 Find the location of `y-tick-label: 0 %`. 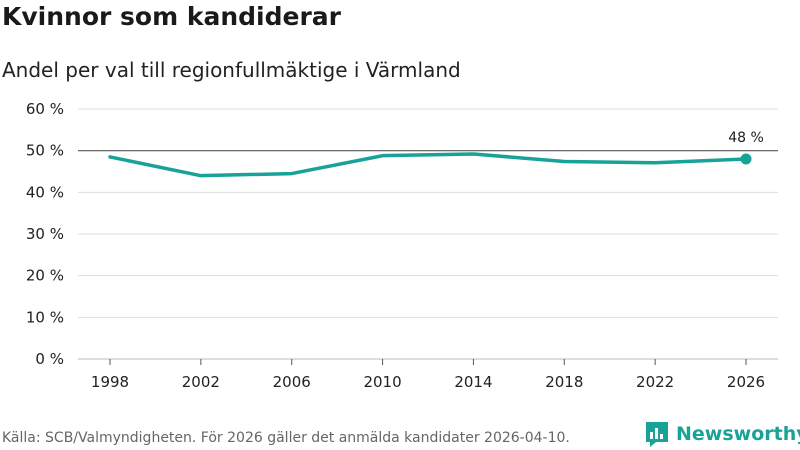

y-tick-label: 0 % is located at coordinates (49, 359).